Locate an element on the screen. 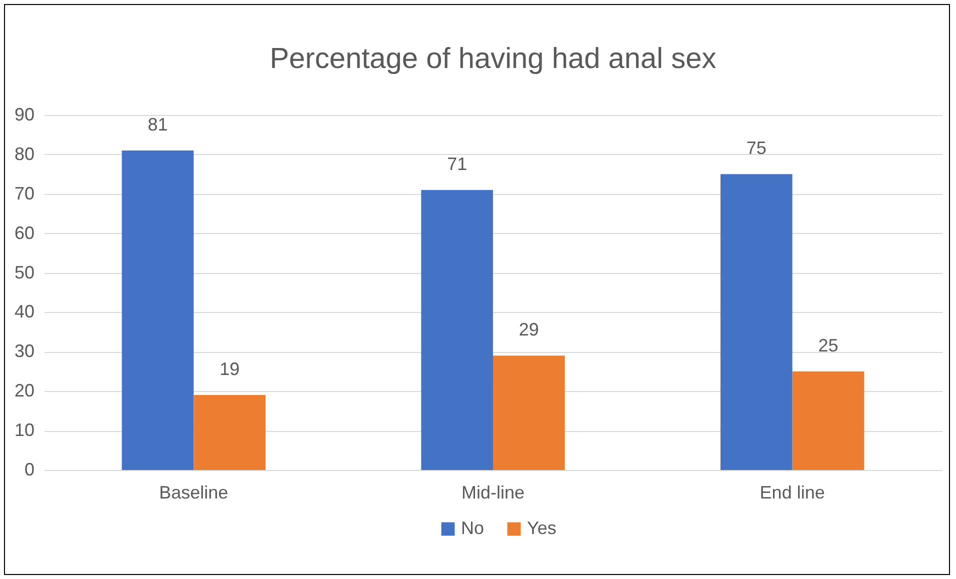 Image resolution: width=956 pixels, height=579 pixels. y-tick-label: 60 is located at coordinates (24, 232).